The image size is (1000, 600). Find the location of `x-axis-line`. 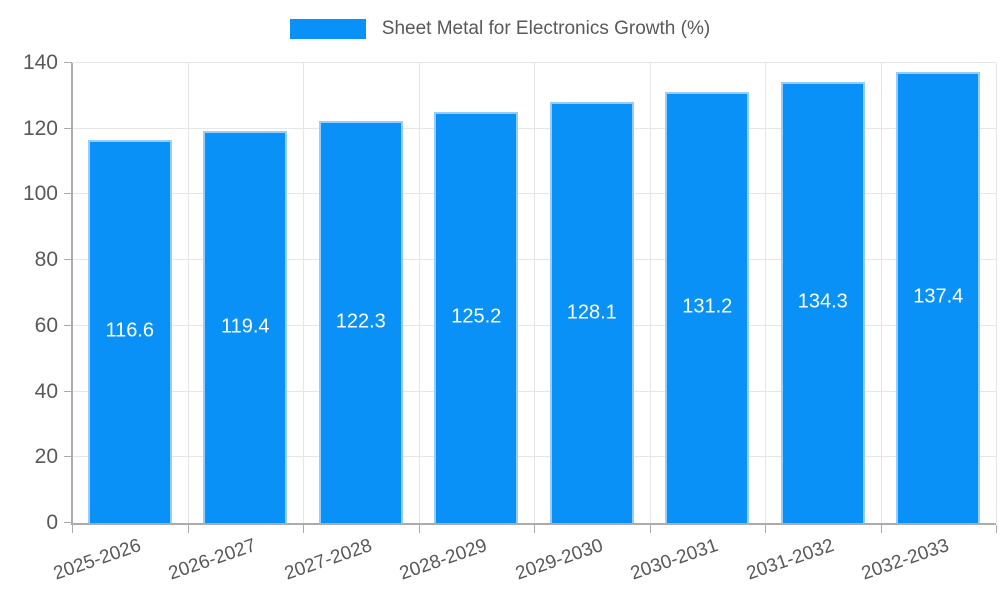

x-axis-line is located at coordinates (534, 524).